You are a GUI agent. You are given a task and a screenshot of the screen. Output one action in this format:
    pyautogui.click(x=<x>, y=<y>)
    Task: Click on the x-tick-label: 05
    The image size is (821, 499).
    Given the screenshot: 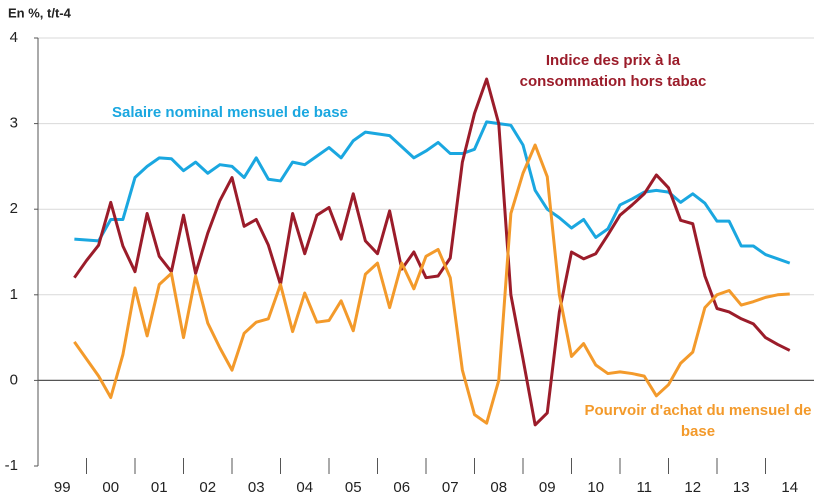 What is the action you would take?
    pyautogui.click(x=353, y=487)
    